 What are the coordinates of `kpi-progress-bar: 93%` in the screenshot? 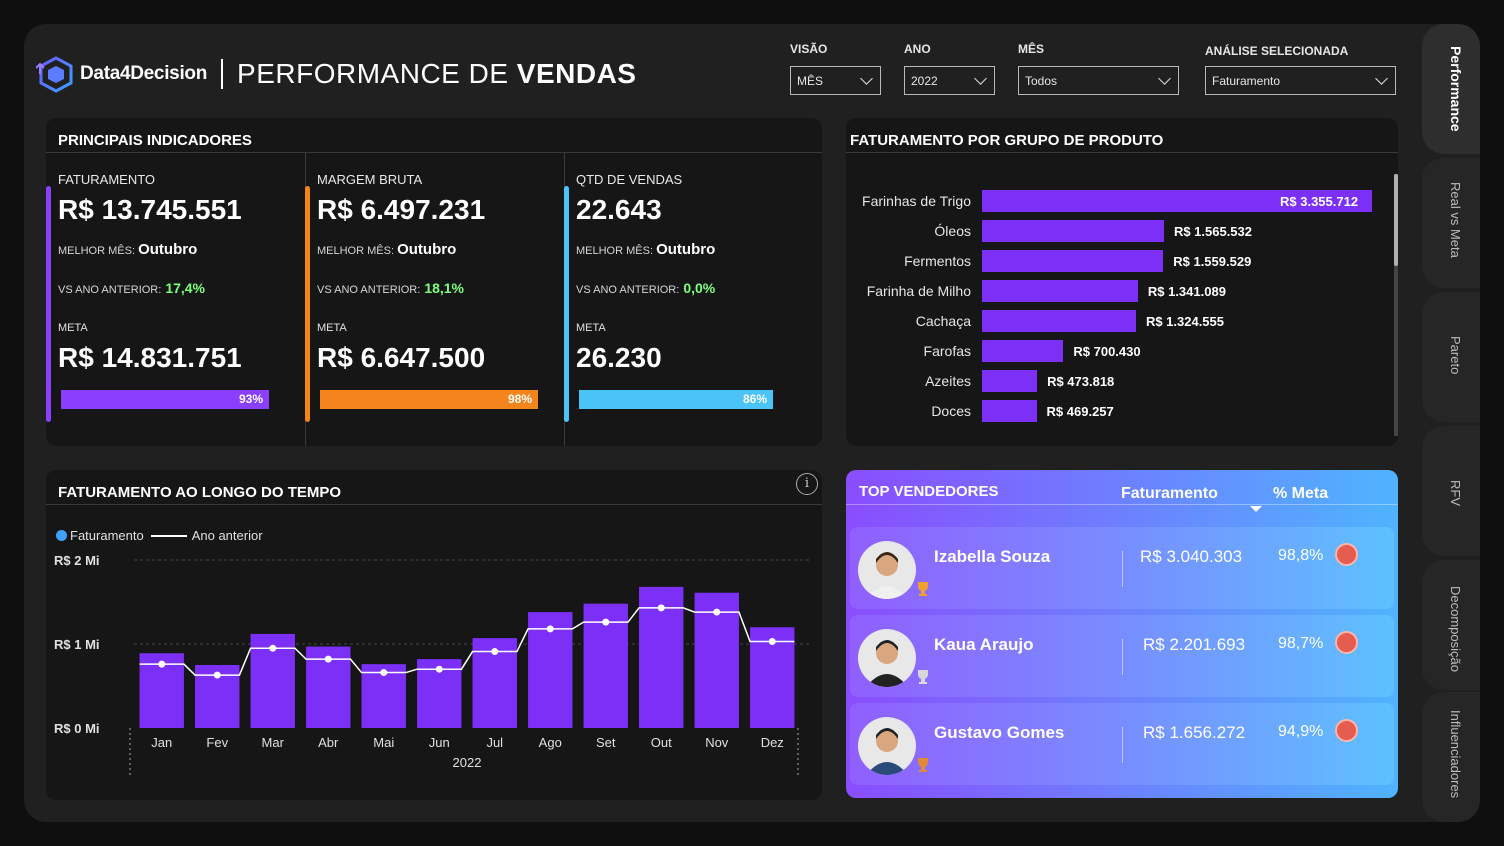 It's located at (165, 399).